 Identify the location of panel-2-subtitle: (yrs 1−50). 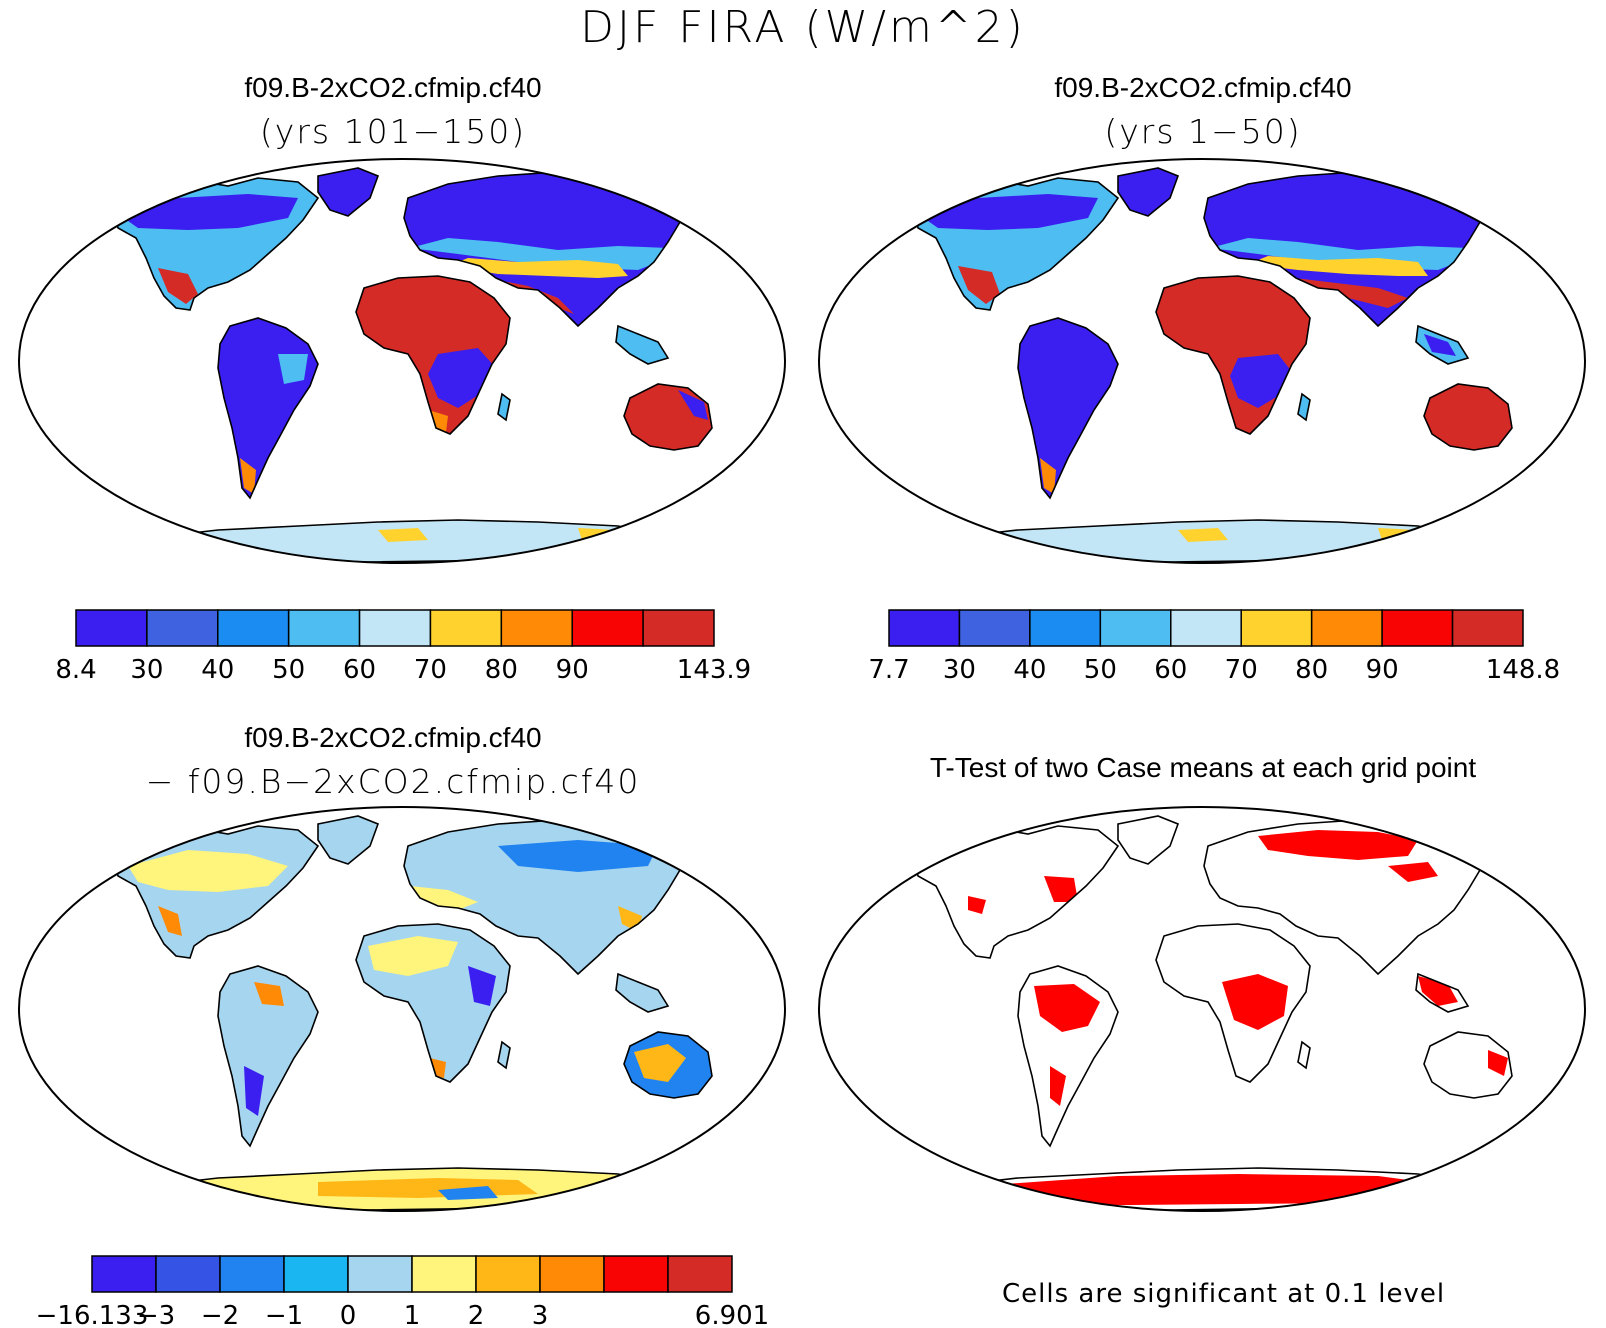
(1203, 131).